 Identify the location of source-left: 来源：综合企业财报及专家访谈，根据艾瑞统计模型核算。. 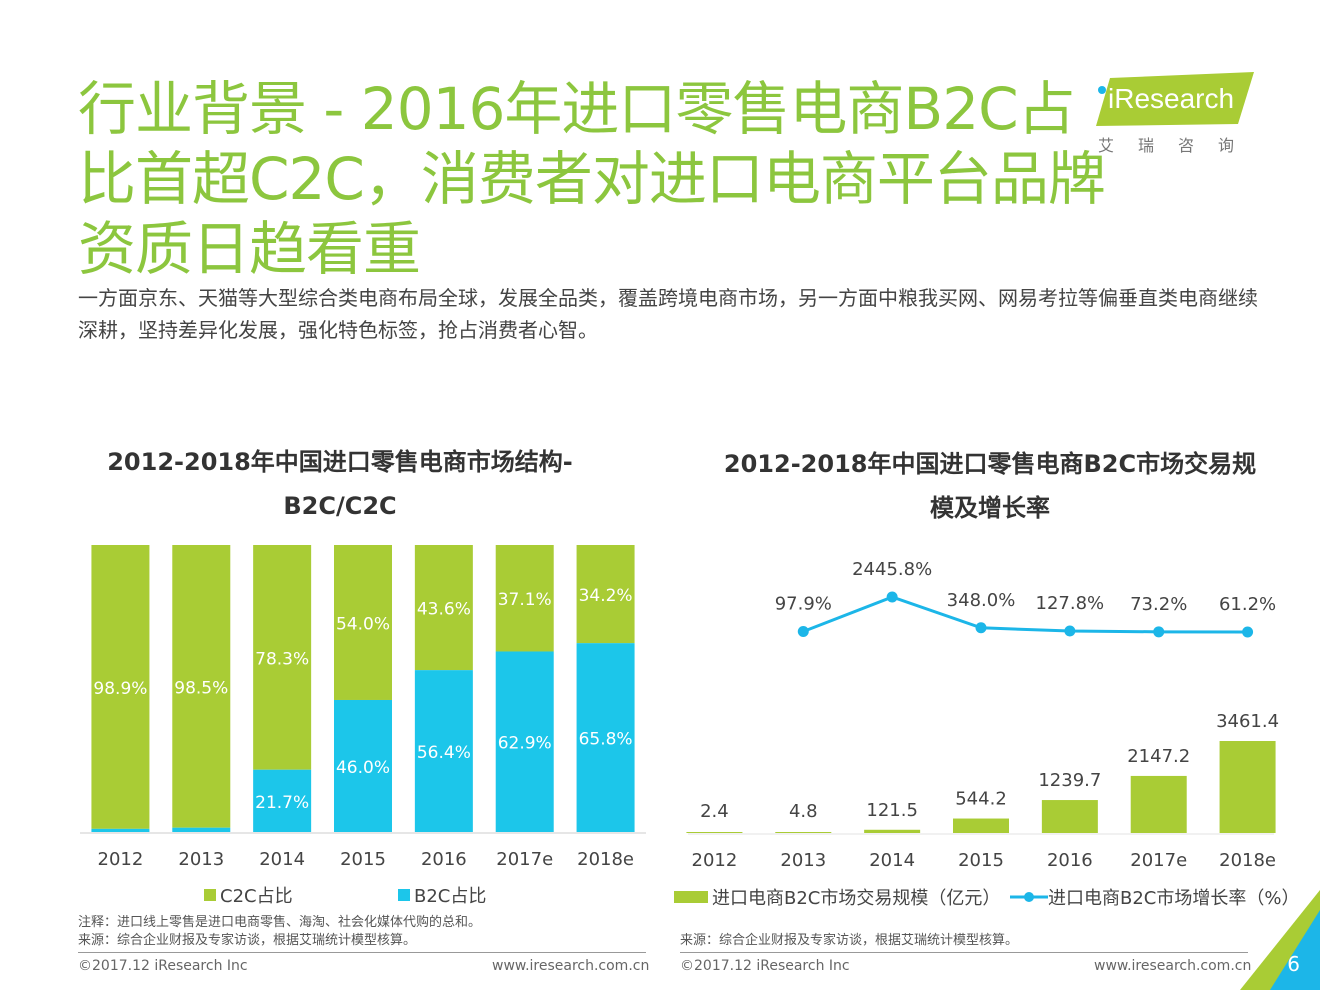
(247, 940).